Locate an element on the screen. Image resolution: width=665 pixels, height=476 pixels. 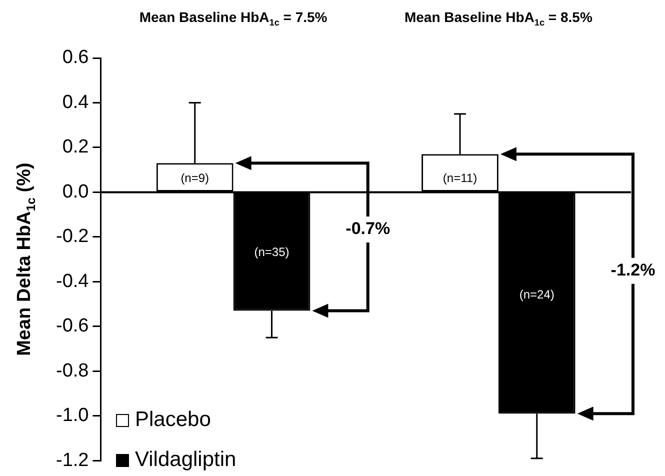
y-tick-label: -1.2 is located at coordinates (72, 460).